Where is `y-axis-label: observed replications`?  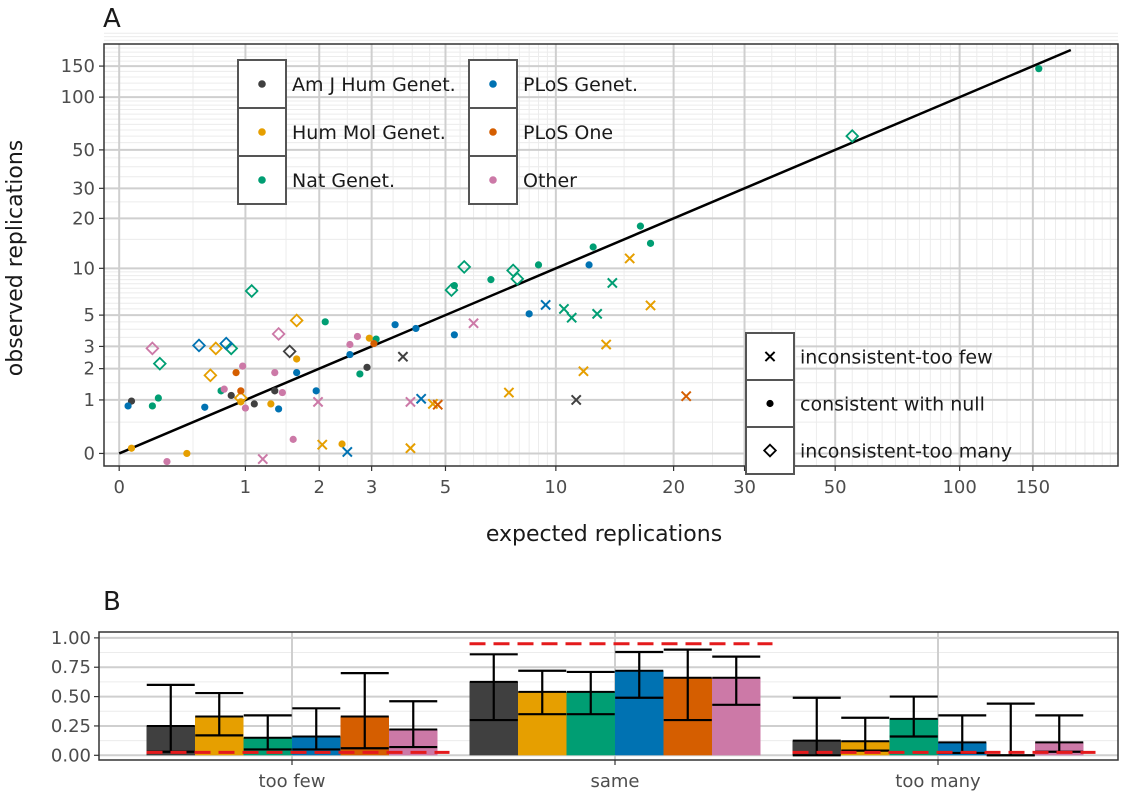
y-axis-label: observed replications is located at coordinates (15, 258).